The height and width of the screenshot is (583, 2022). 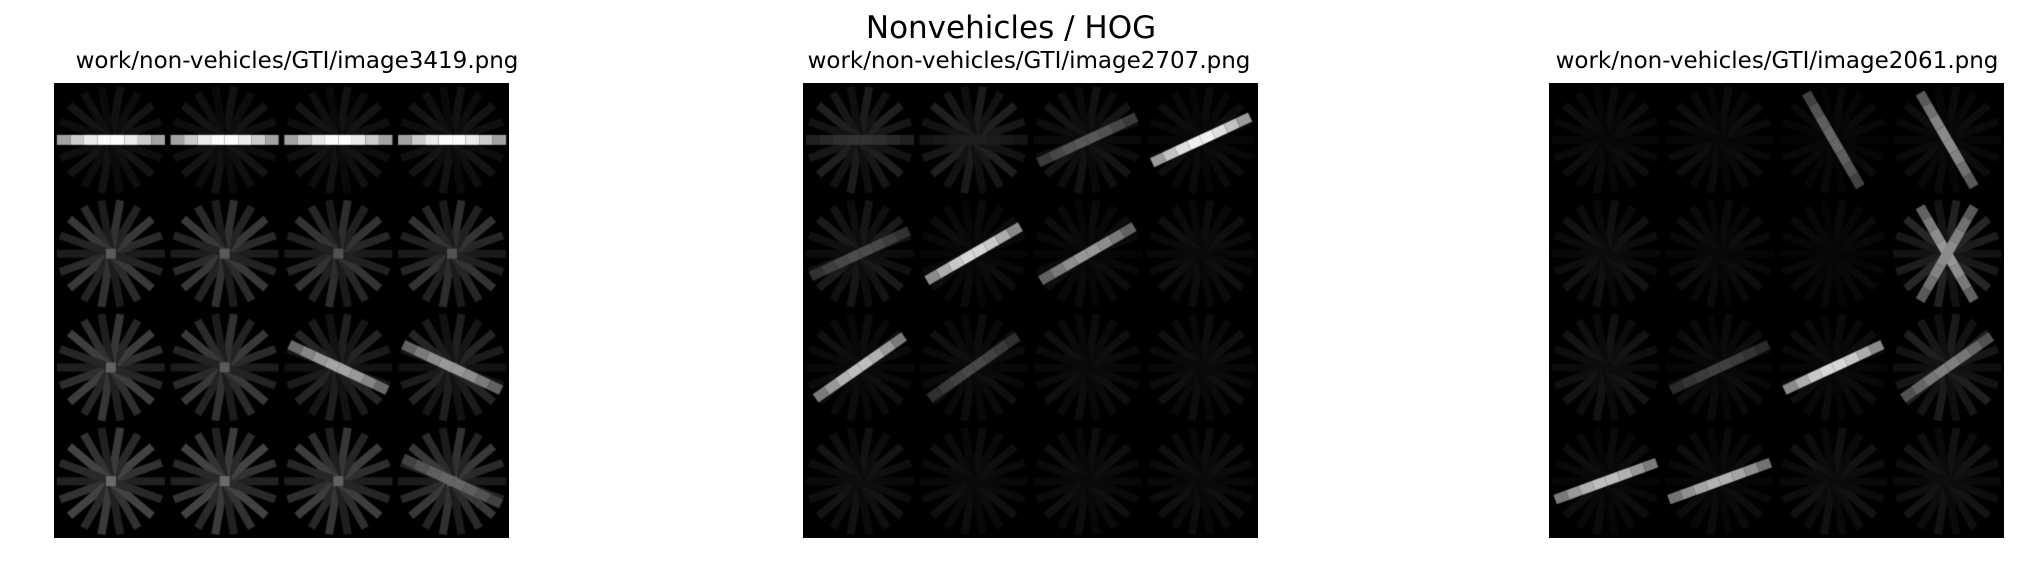 What do you see at coordinates (297, 61) in the screenshot?
I see `panel-title: work/non-vehicles/GTI/image3419.png` at bounding box center [297, 61].